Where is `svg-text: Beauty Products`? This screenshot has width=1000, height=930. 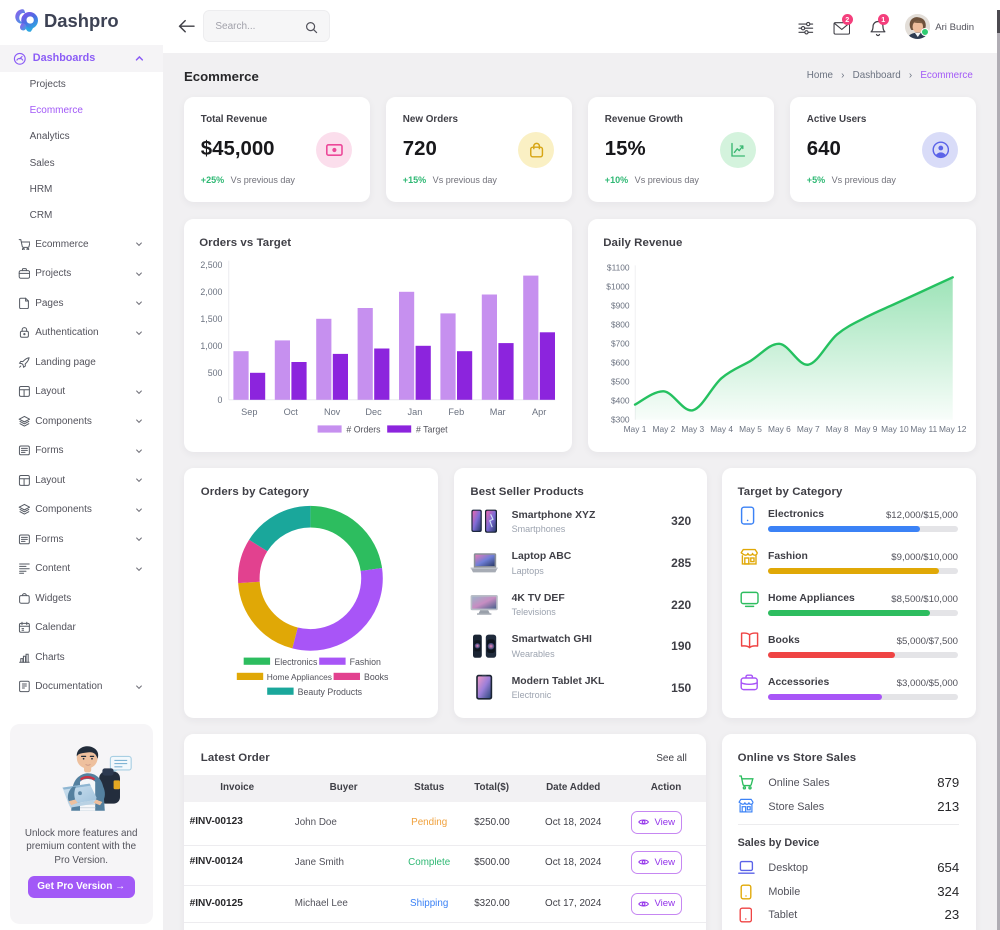
svg-text: Beauty Products is located at coordinates (330, 692).